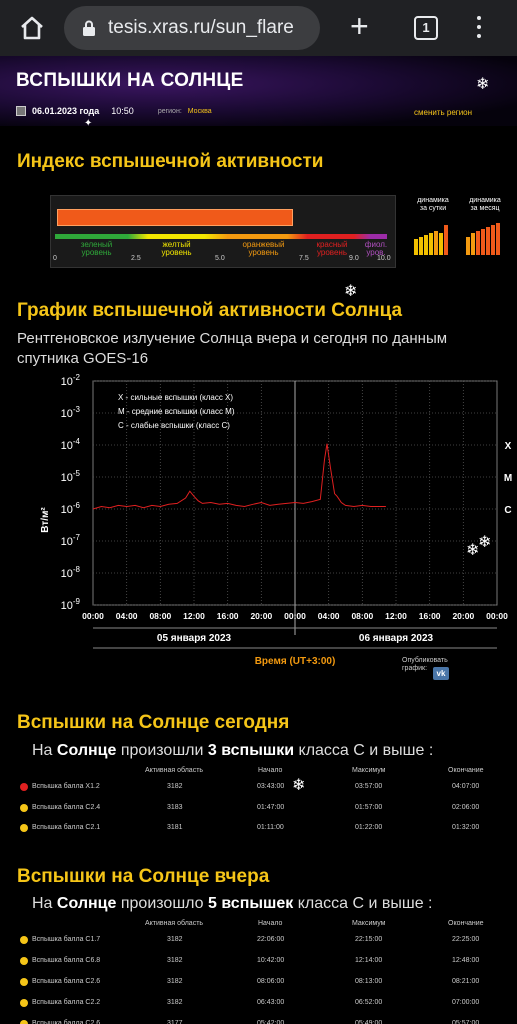  Describe the element at coordinates (174, 425) in the screenshot. I see `legend-entry: C - слабые вспышки (класс C)` at that location.